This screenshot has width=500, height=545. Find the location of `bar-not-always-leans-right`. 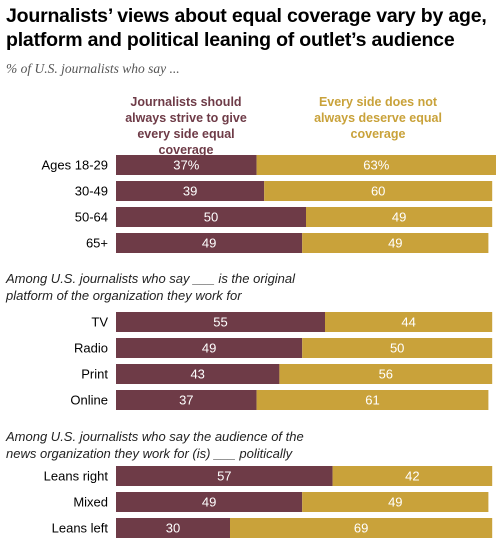

bar-not-always-leans-right is located at coordinates (412, 476).